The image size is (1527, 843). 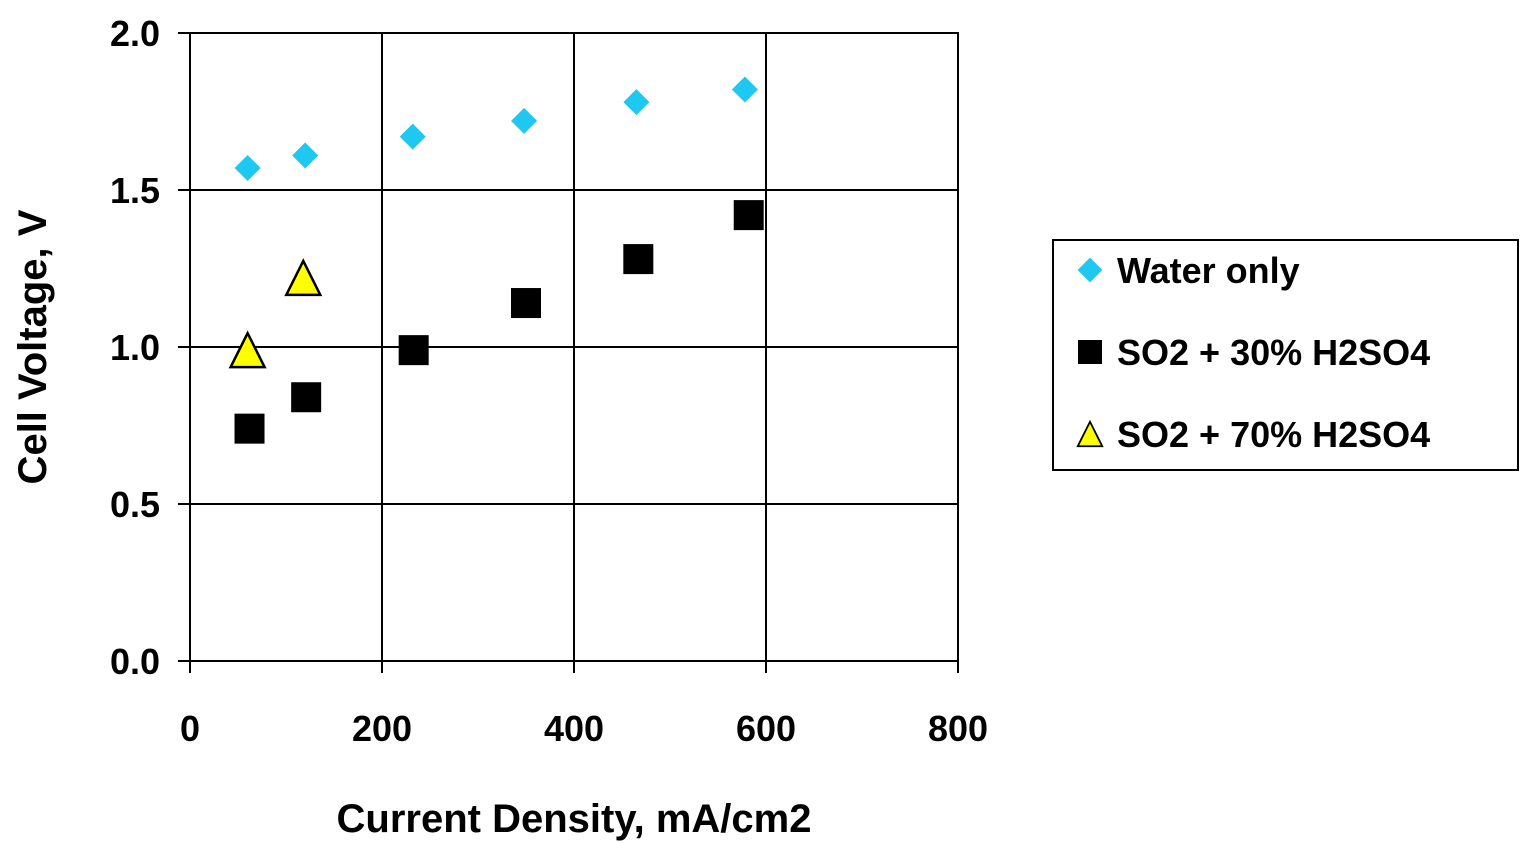 I want to click on y-tick-label: 1.0, so click(x=135, y=347).